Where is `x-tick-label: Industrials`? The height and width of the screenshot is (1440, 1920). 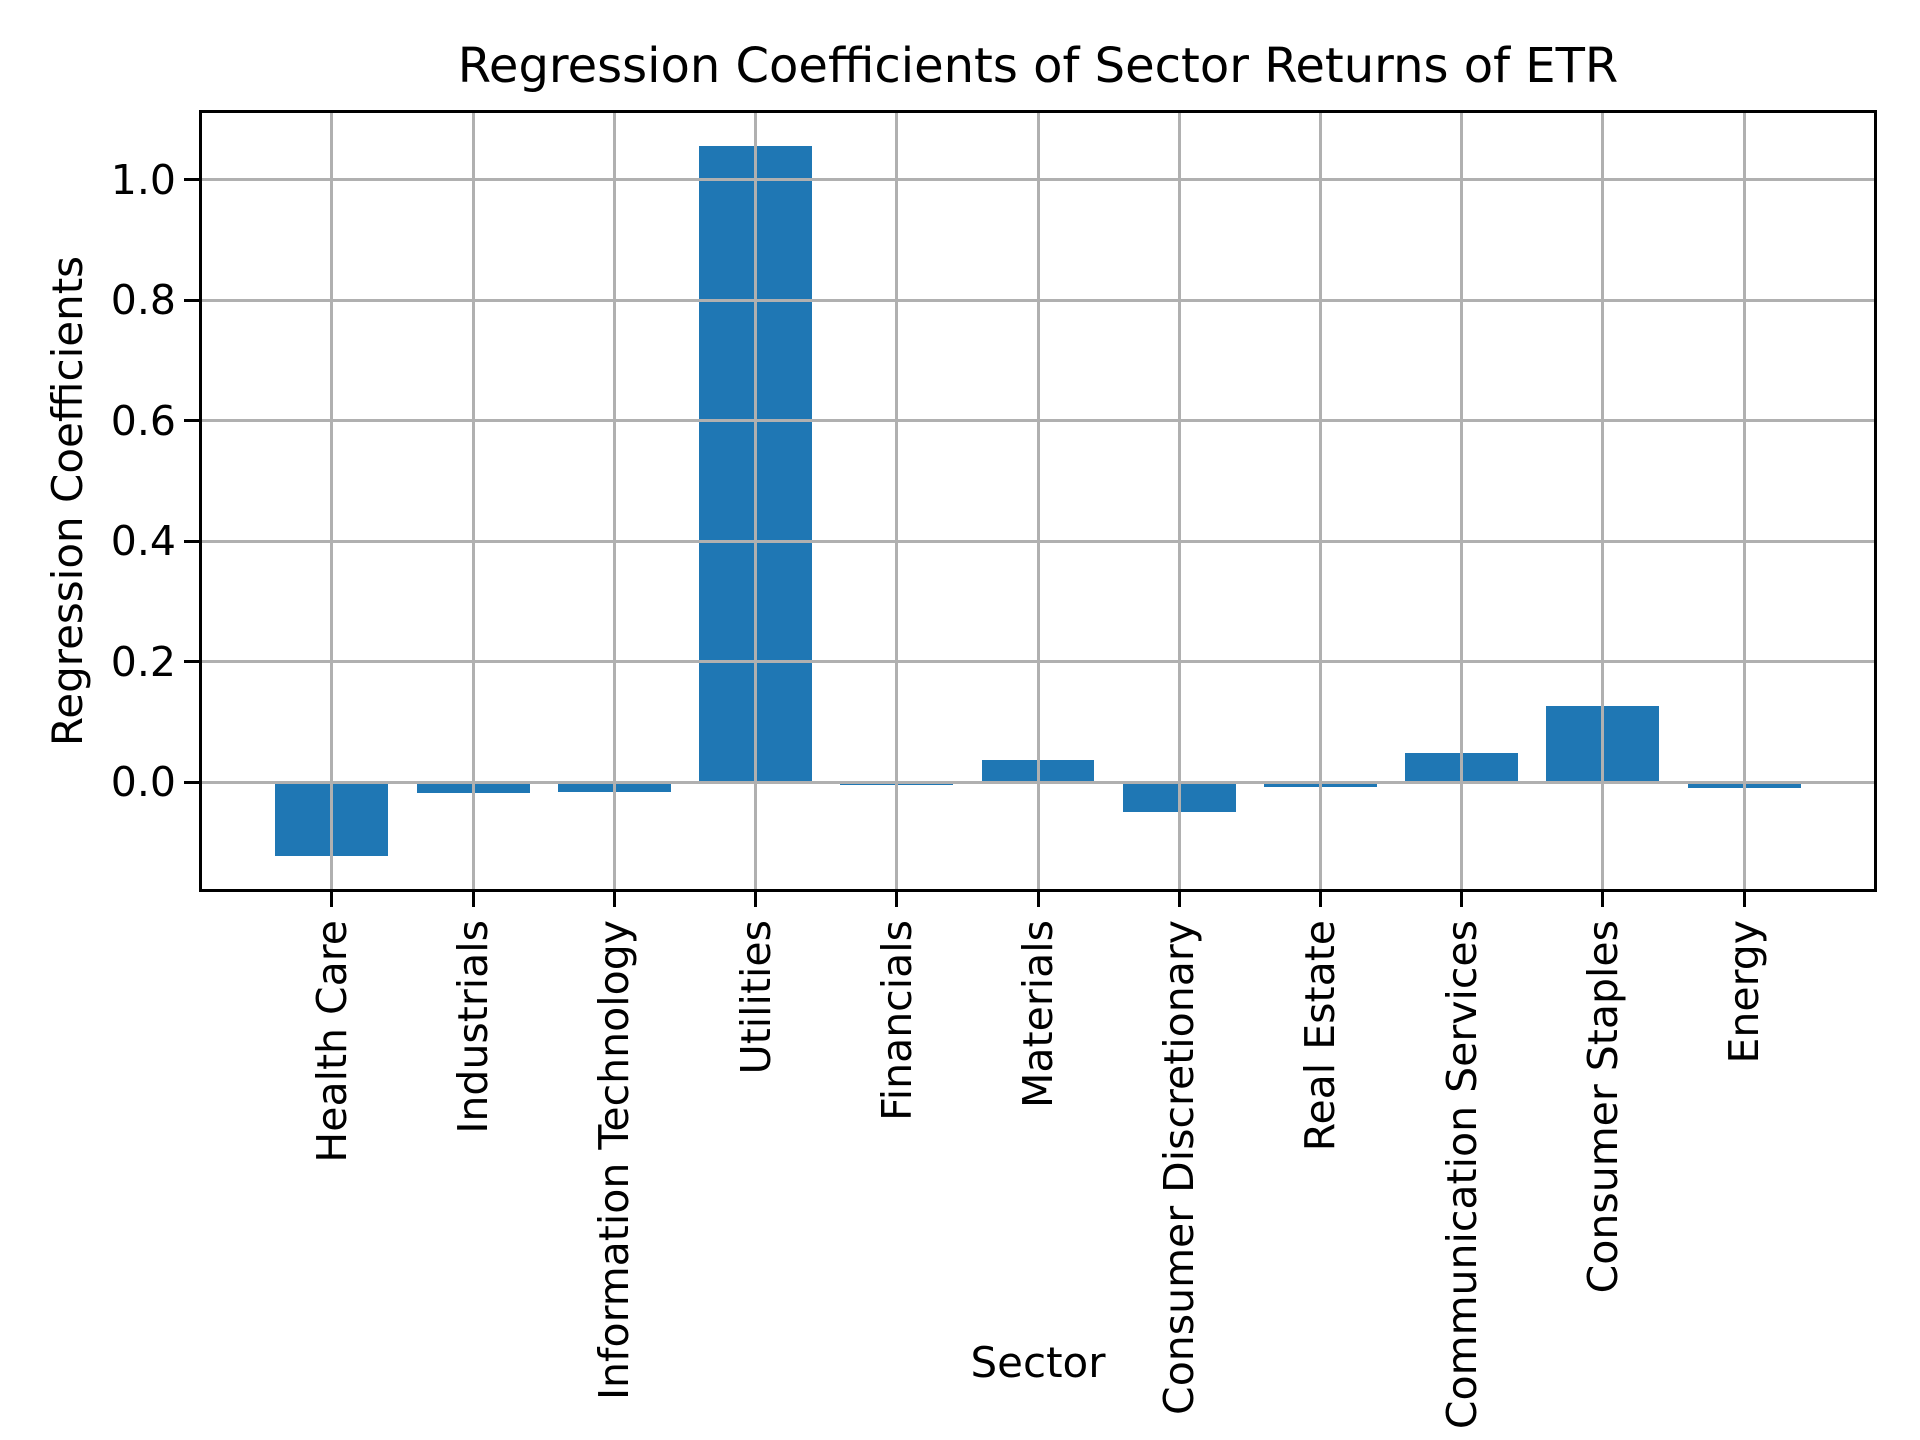
x-tick-label: Industrials is located at coordinates (473, 1027).